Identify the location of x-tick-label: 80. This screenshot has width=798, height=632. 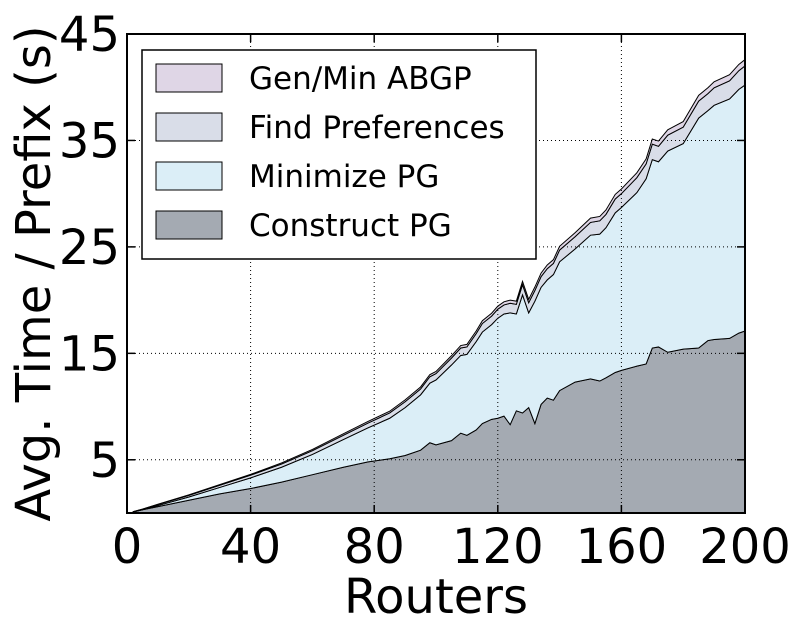
(374, 547).